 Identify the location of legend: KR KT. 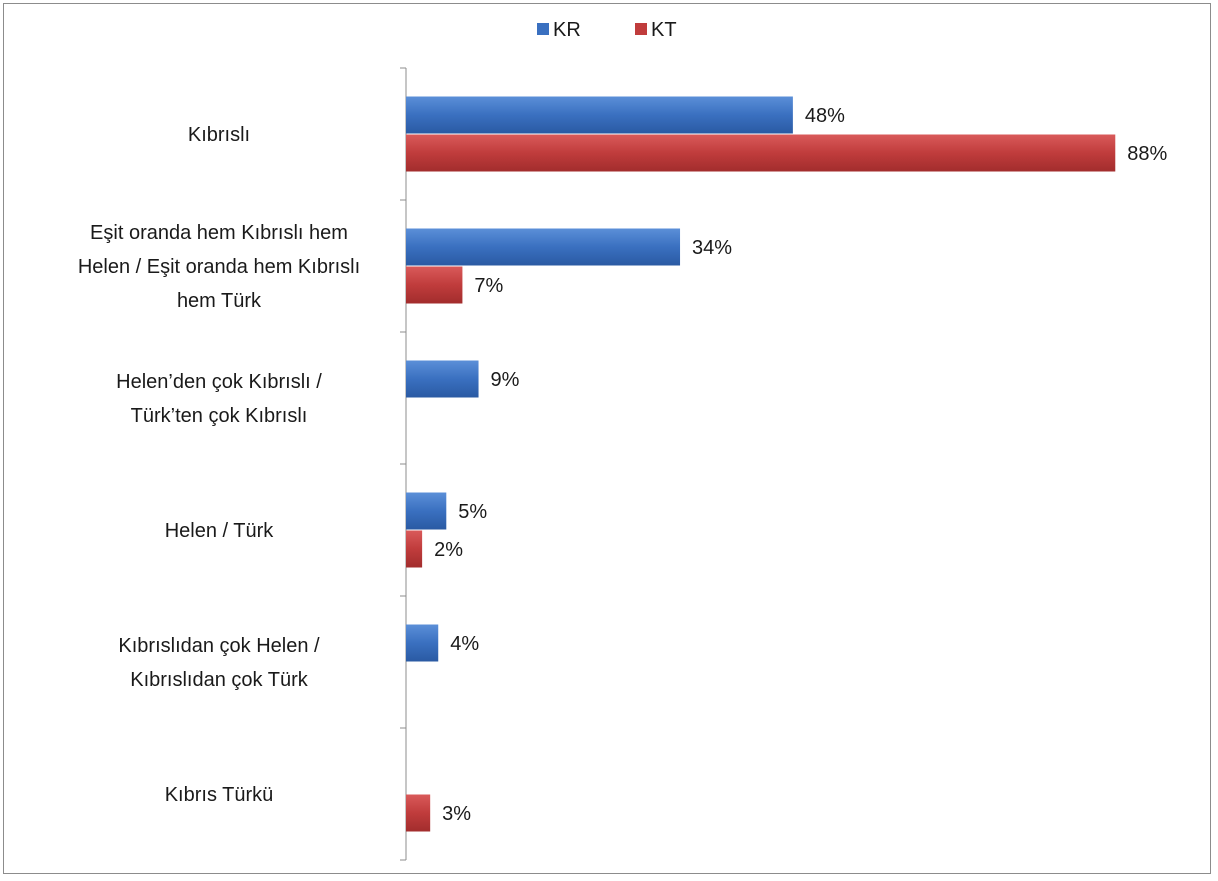
(607, 30).